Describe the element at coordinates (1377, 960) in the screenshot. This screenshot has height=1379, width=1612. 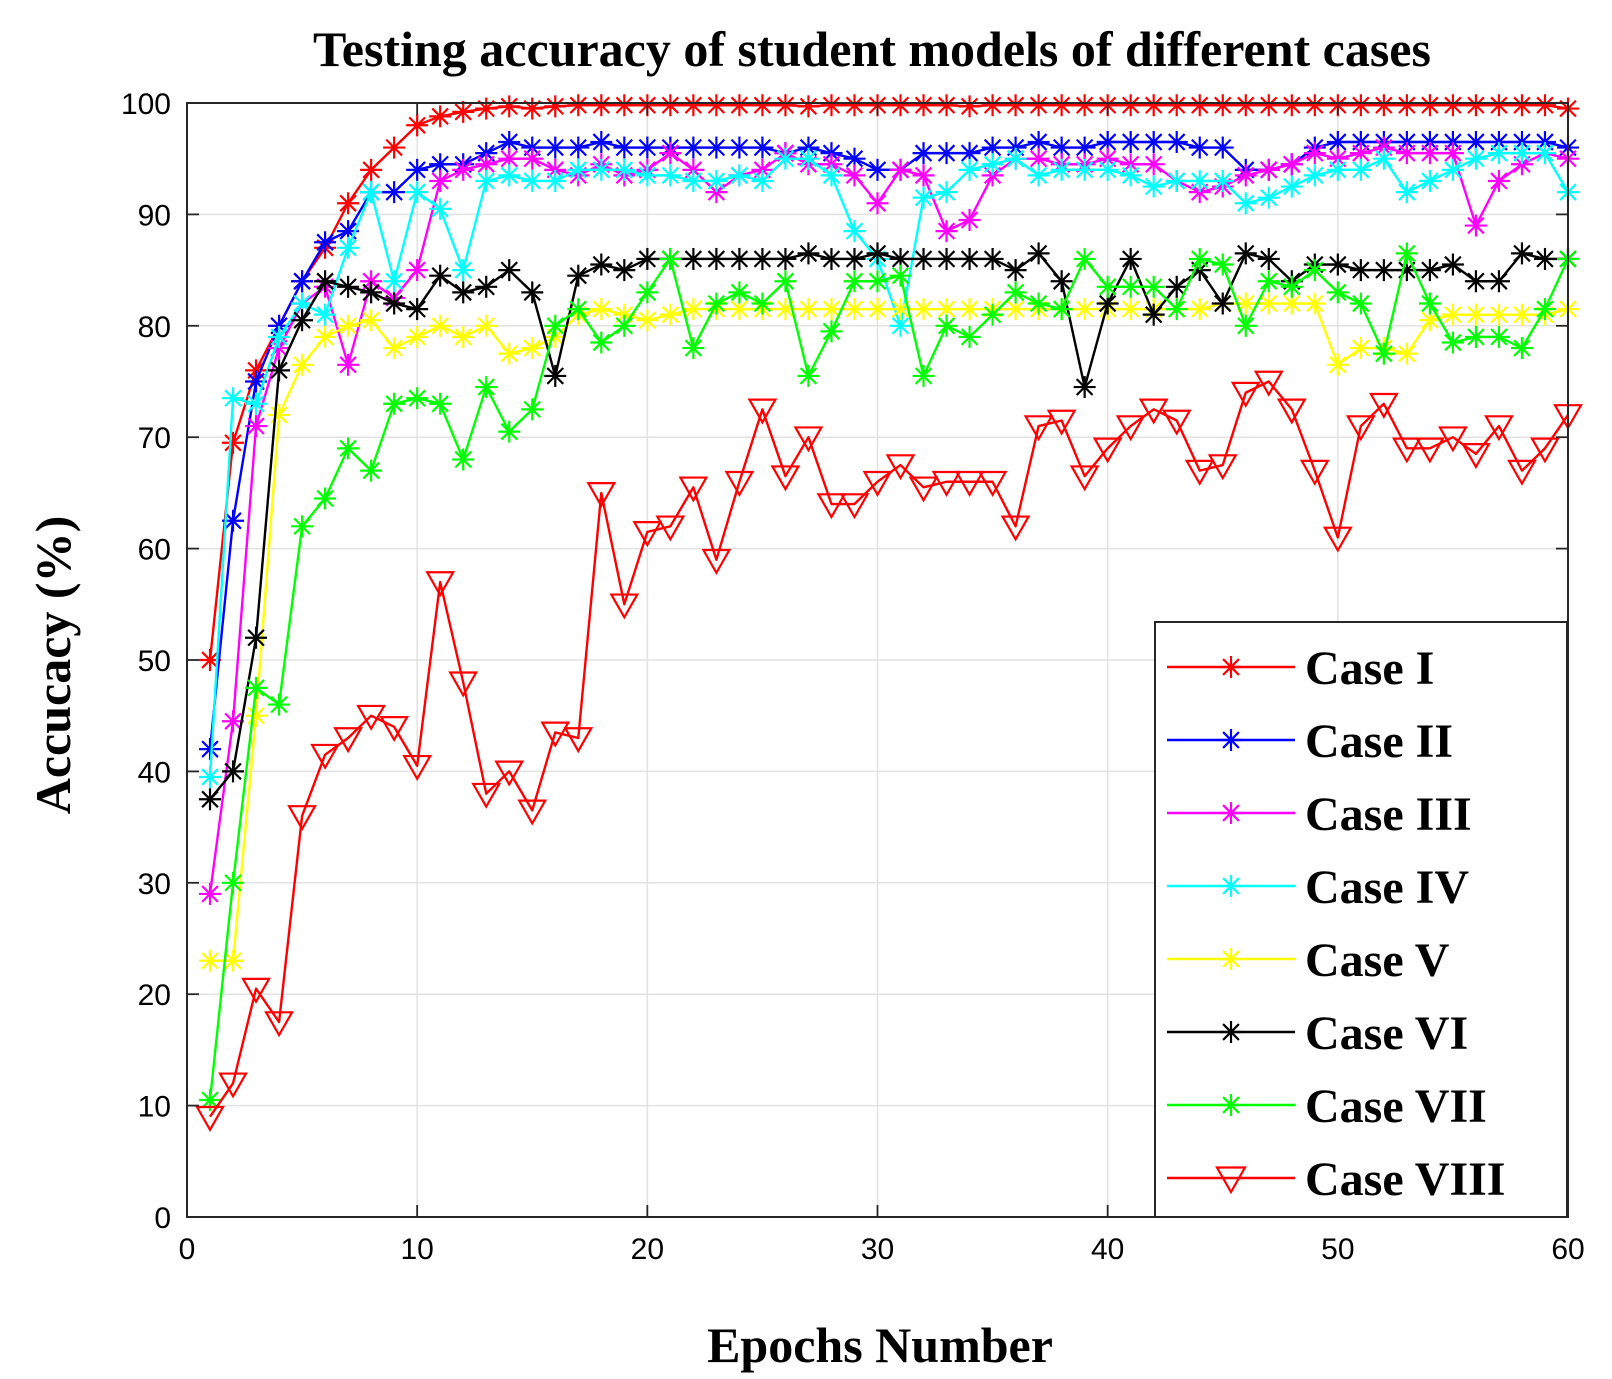
I see `legend-label: Case V` at that location.